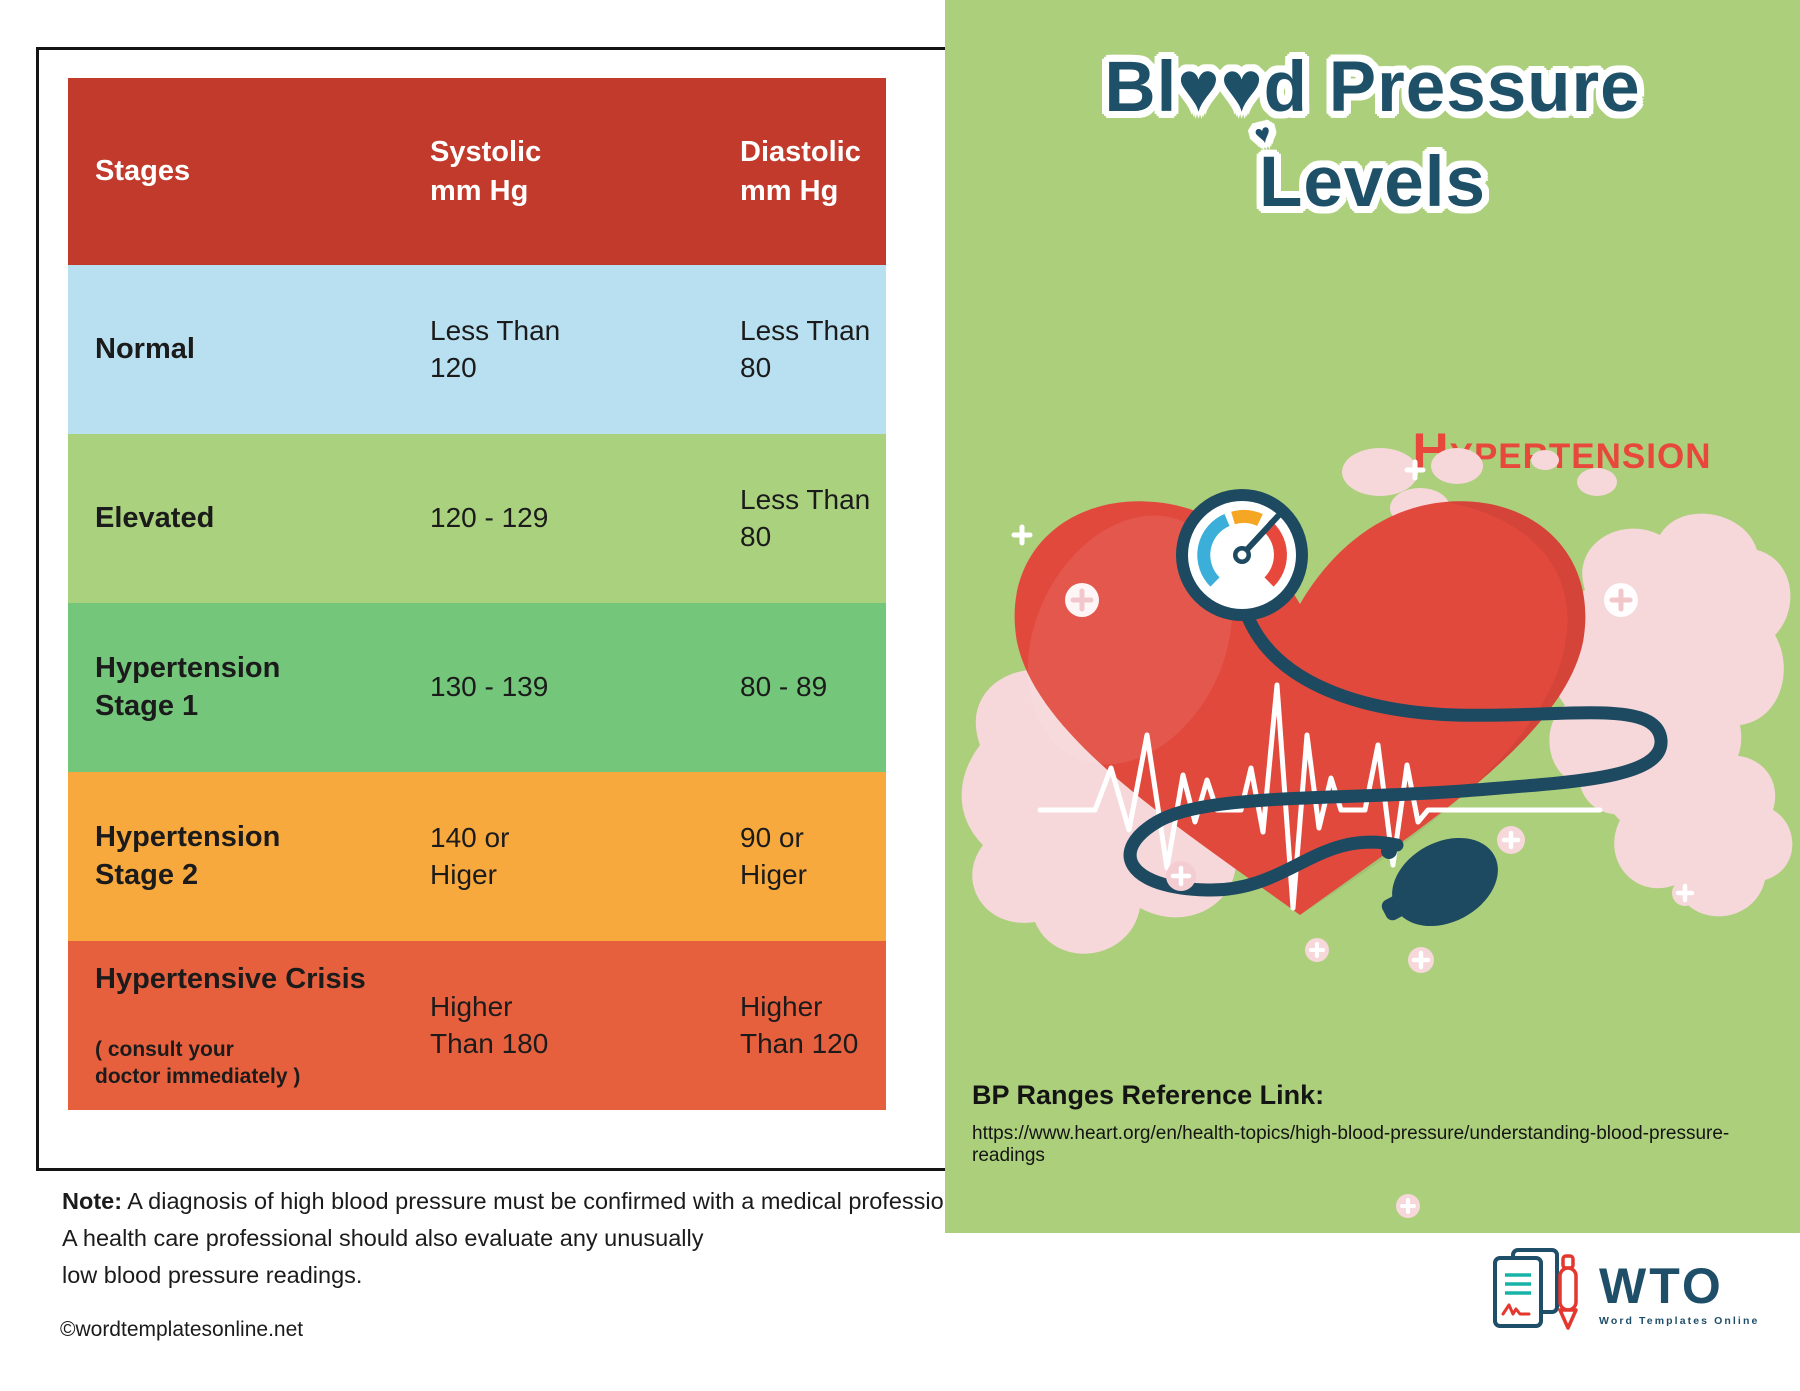 The image size is (1800, 1391). I want to click on table-row-normal: Normal Less Than 120 Less Than 80, so click(477, 349).